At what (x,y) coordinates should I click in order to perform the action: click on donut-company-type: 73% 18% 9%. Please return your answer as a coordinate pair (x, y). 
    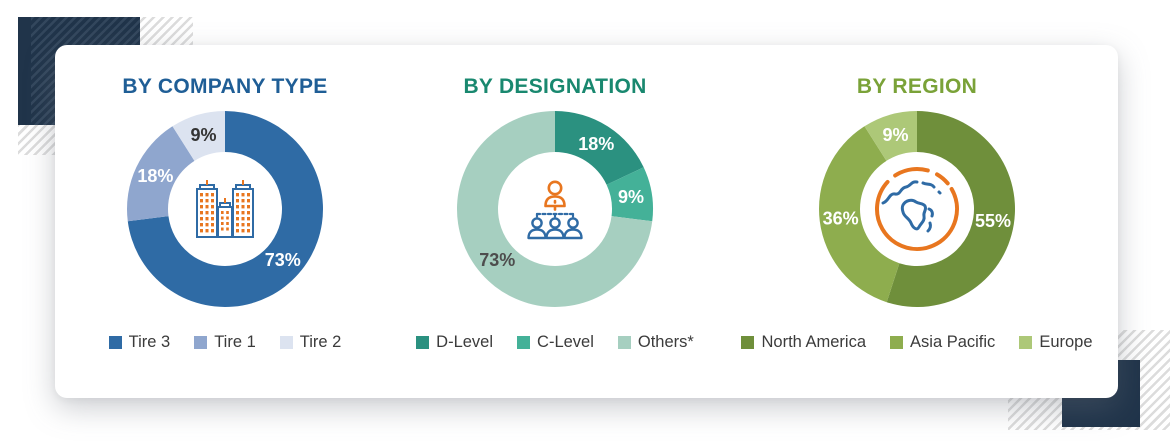
    Looking at the image, I should click on (225, 209).